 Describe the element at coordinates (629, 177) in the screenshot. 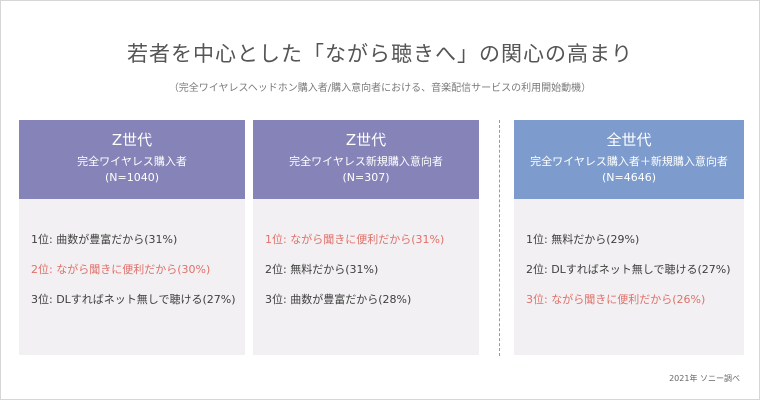

I see `sample-size: (N=4646)` at that location.